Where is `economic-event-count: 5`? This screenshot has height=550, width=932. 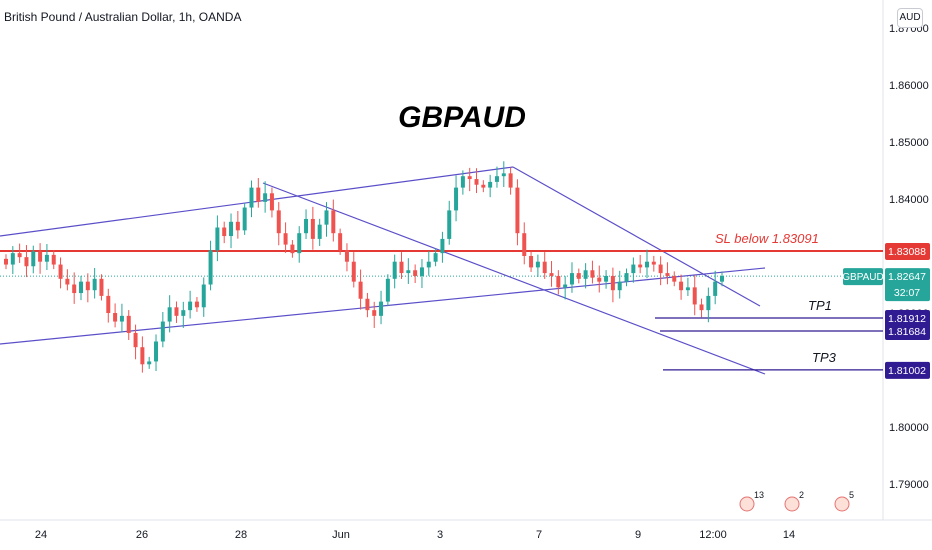 economic-event-count: 5 is located at coordinates (851, 495).